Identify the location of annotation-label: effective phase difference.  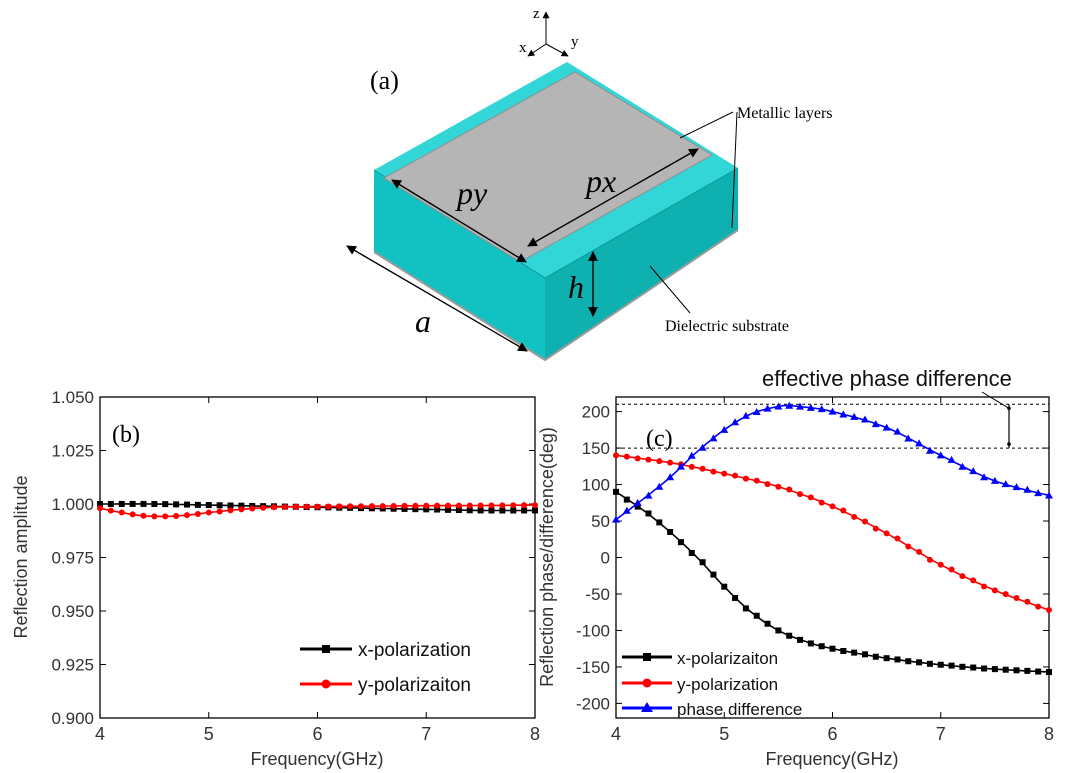
(887, 378).